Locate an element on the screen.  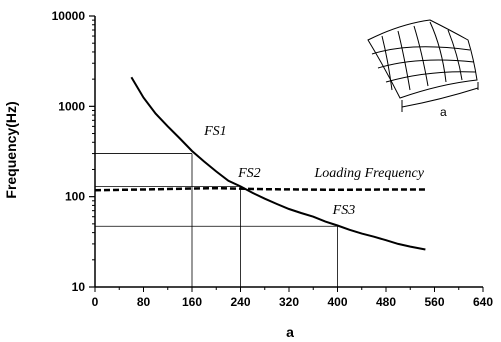
annotations: FS1 FS2 FS3 Loading Frequency is located at coordinates (314, 171).